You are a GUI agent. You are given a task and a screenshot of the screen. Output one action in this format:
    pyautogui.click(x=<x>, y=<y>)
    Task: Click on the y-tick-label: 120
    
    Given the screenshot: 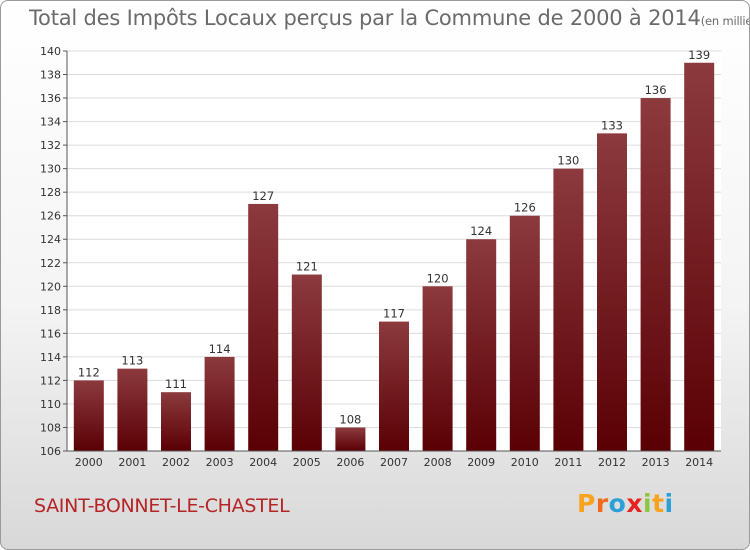 What is the action you would take?
    pyautogui.click(x=50, y=286)
    